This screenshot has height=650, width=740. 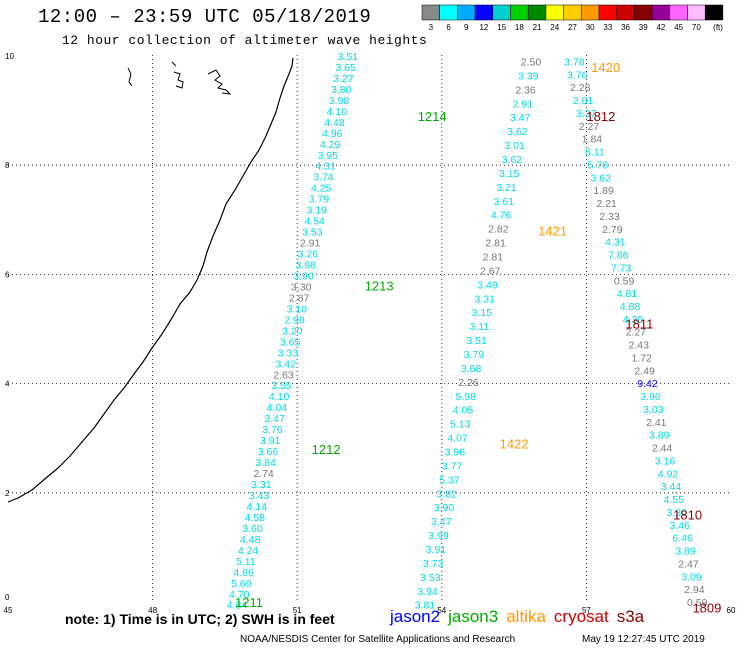 I want to click on wave-height-value: 3.15, so click(x=509, y=174).